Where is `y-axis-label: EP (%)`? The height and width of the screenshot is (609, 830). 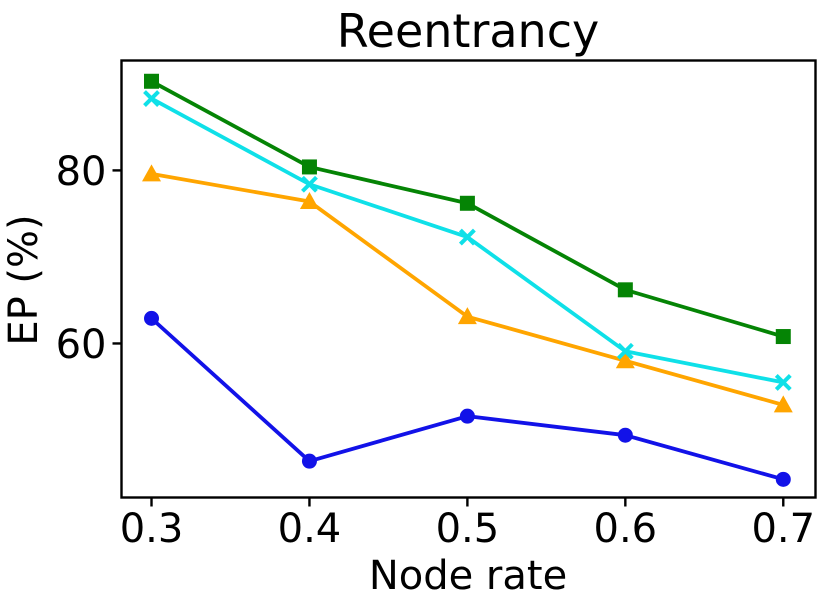
y-axis-label: EP (%) is located at coordinates (24, 280).